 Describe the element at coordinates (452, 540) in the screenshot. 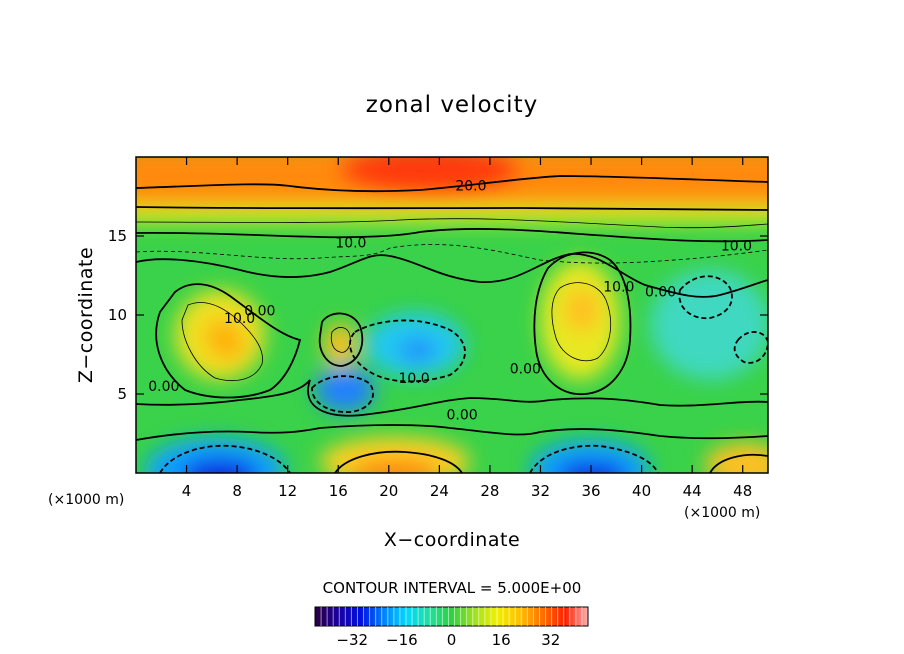

I see `x-axis-label: X−coordinate` at that location.